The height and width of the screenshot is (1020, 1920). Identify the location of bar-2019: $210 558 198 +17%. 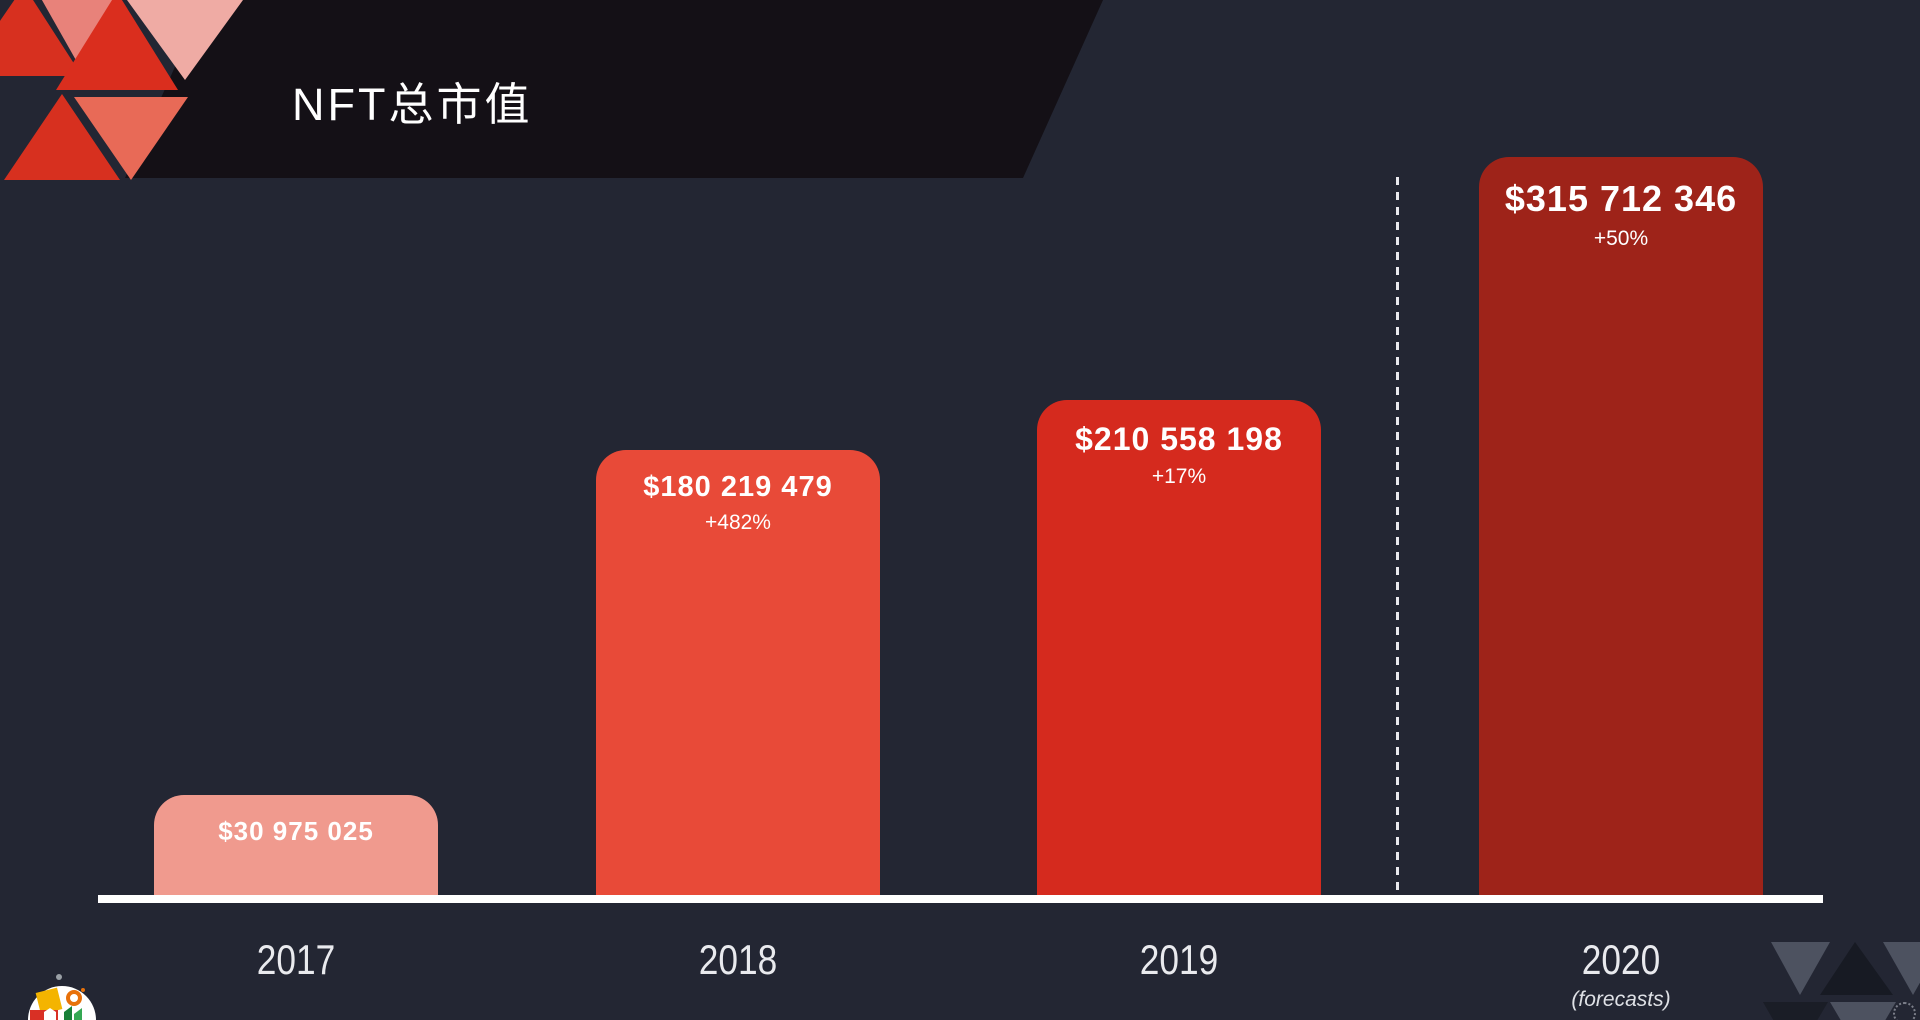
(1179, 647).